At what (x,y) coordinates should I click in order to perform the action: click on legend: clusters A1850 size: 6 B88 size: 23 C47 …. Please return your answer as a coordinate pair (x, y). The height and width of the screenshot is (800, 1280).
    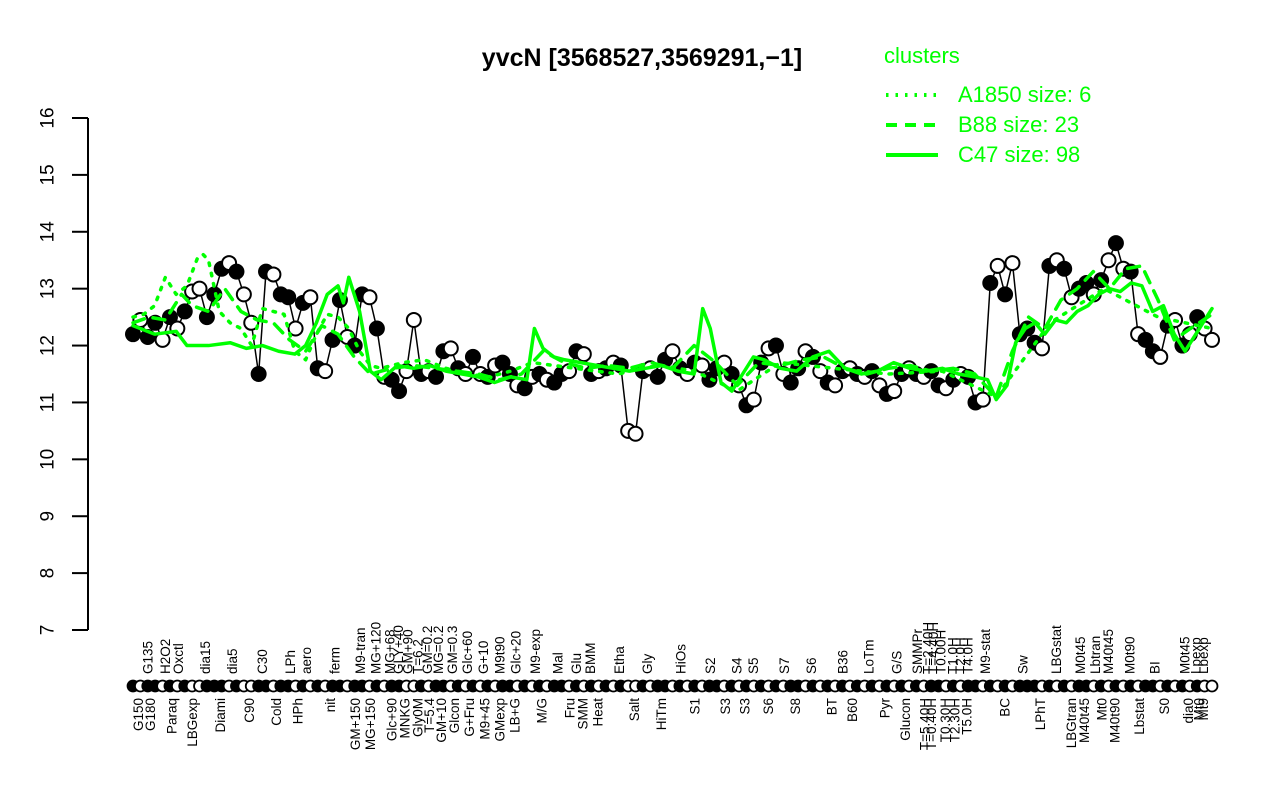
    Looking at the image, I should click on (987, 107).